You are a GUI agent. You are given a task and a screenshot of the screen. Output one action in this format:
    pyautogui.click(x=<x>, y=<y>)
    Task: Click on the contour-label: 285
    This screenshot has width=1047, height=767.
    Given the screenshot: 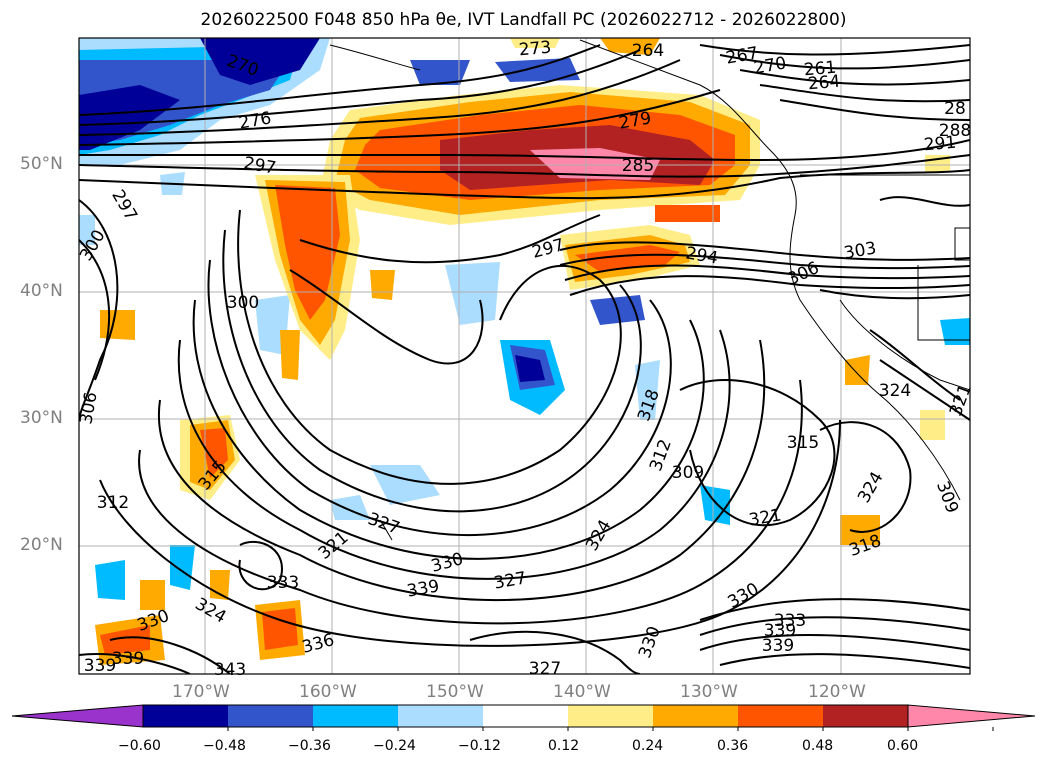 What is the action you would take?
    pyautogui.click(x=638, y=166)
    